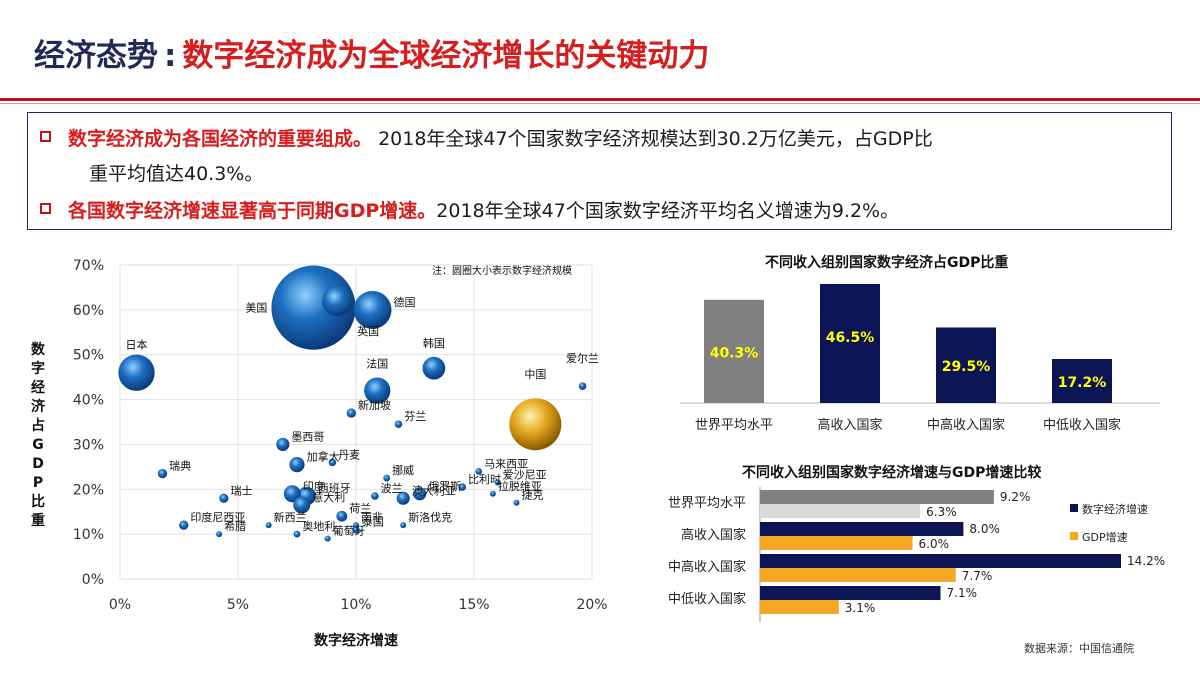 Image resolution: width=1200 pixels, height=675 pixels. I want to click on bubble-比利时, so click(462, 487).